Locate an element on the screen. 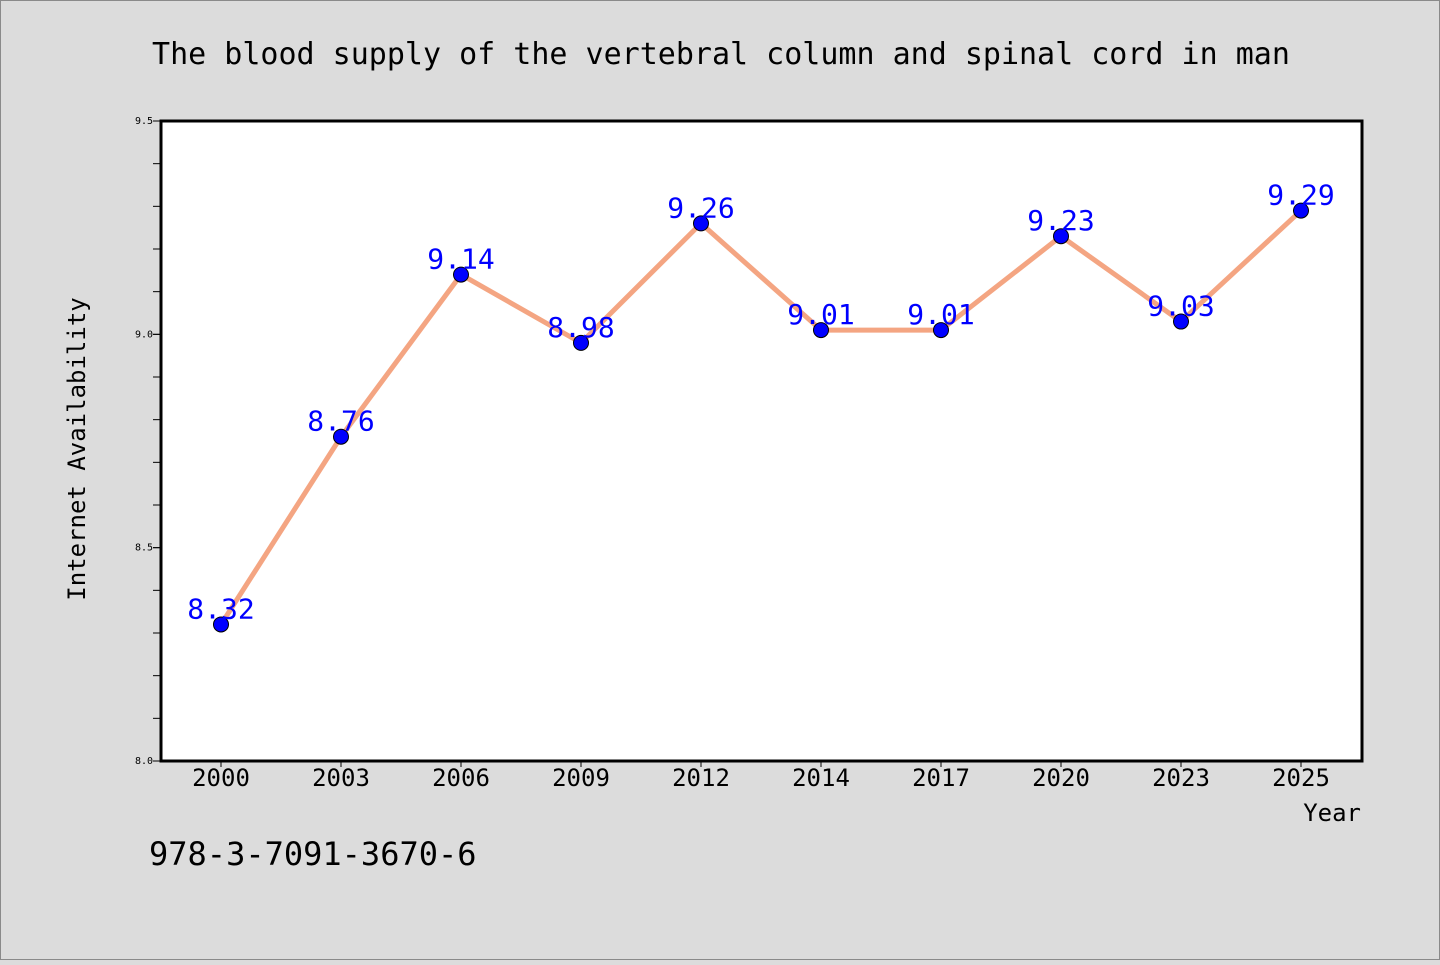 The height and width of the screenshot is (965, 1440). isbn-text: 978-3-7091-3670-6 is located at coordinates (313, 854).